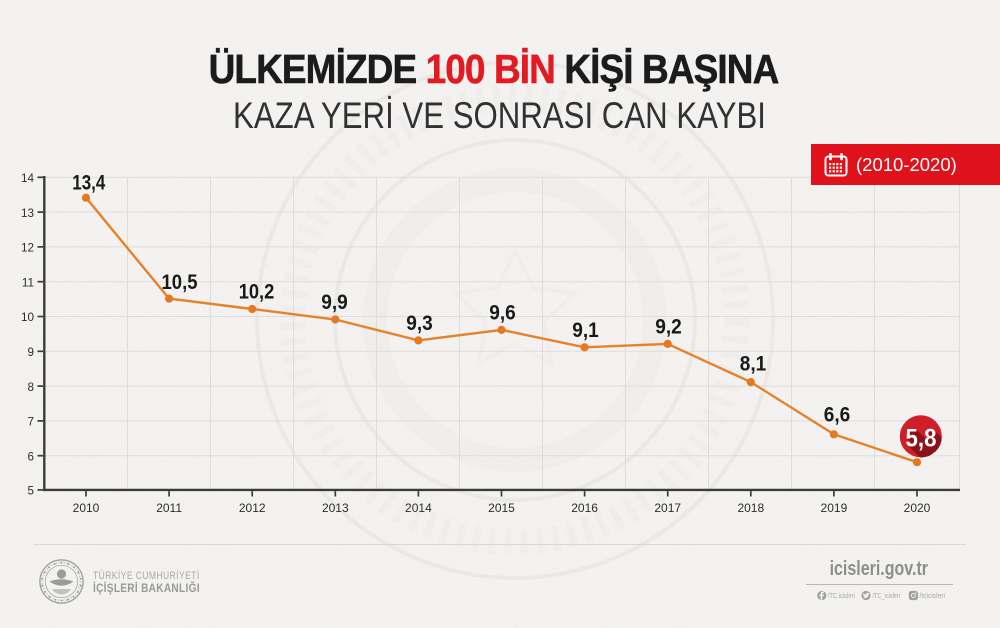 Image resolution: width=1000 pixels, height=628 pixels. I want to click on svg-text: 13, so click(27, 213).